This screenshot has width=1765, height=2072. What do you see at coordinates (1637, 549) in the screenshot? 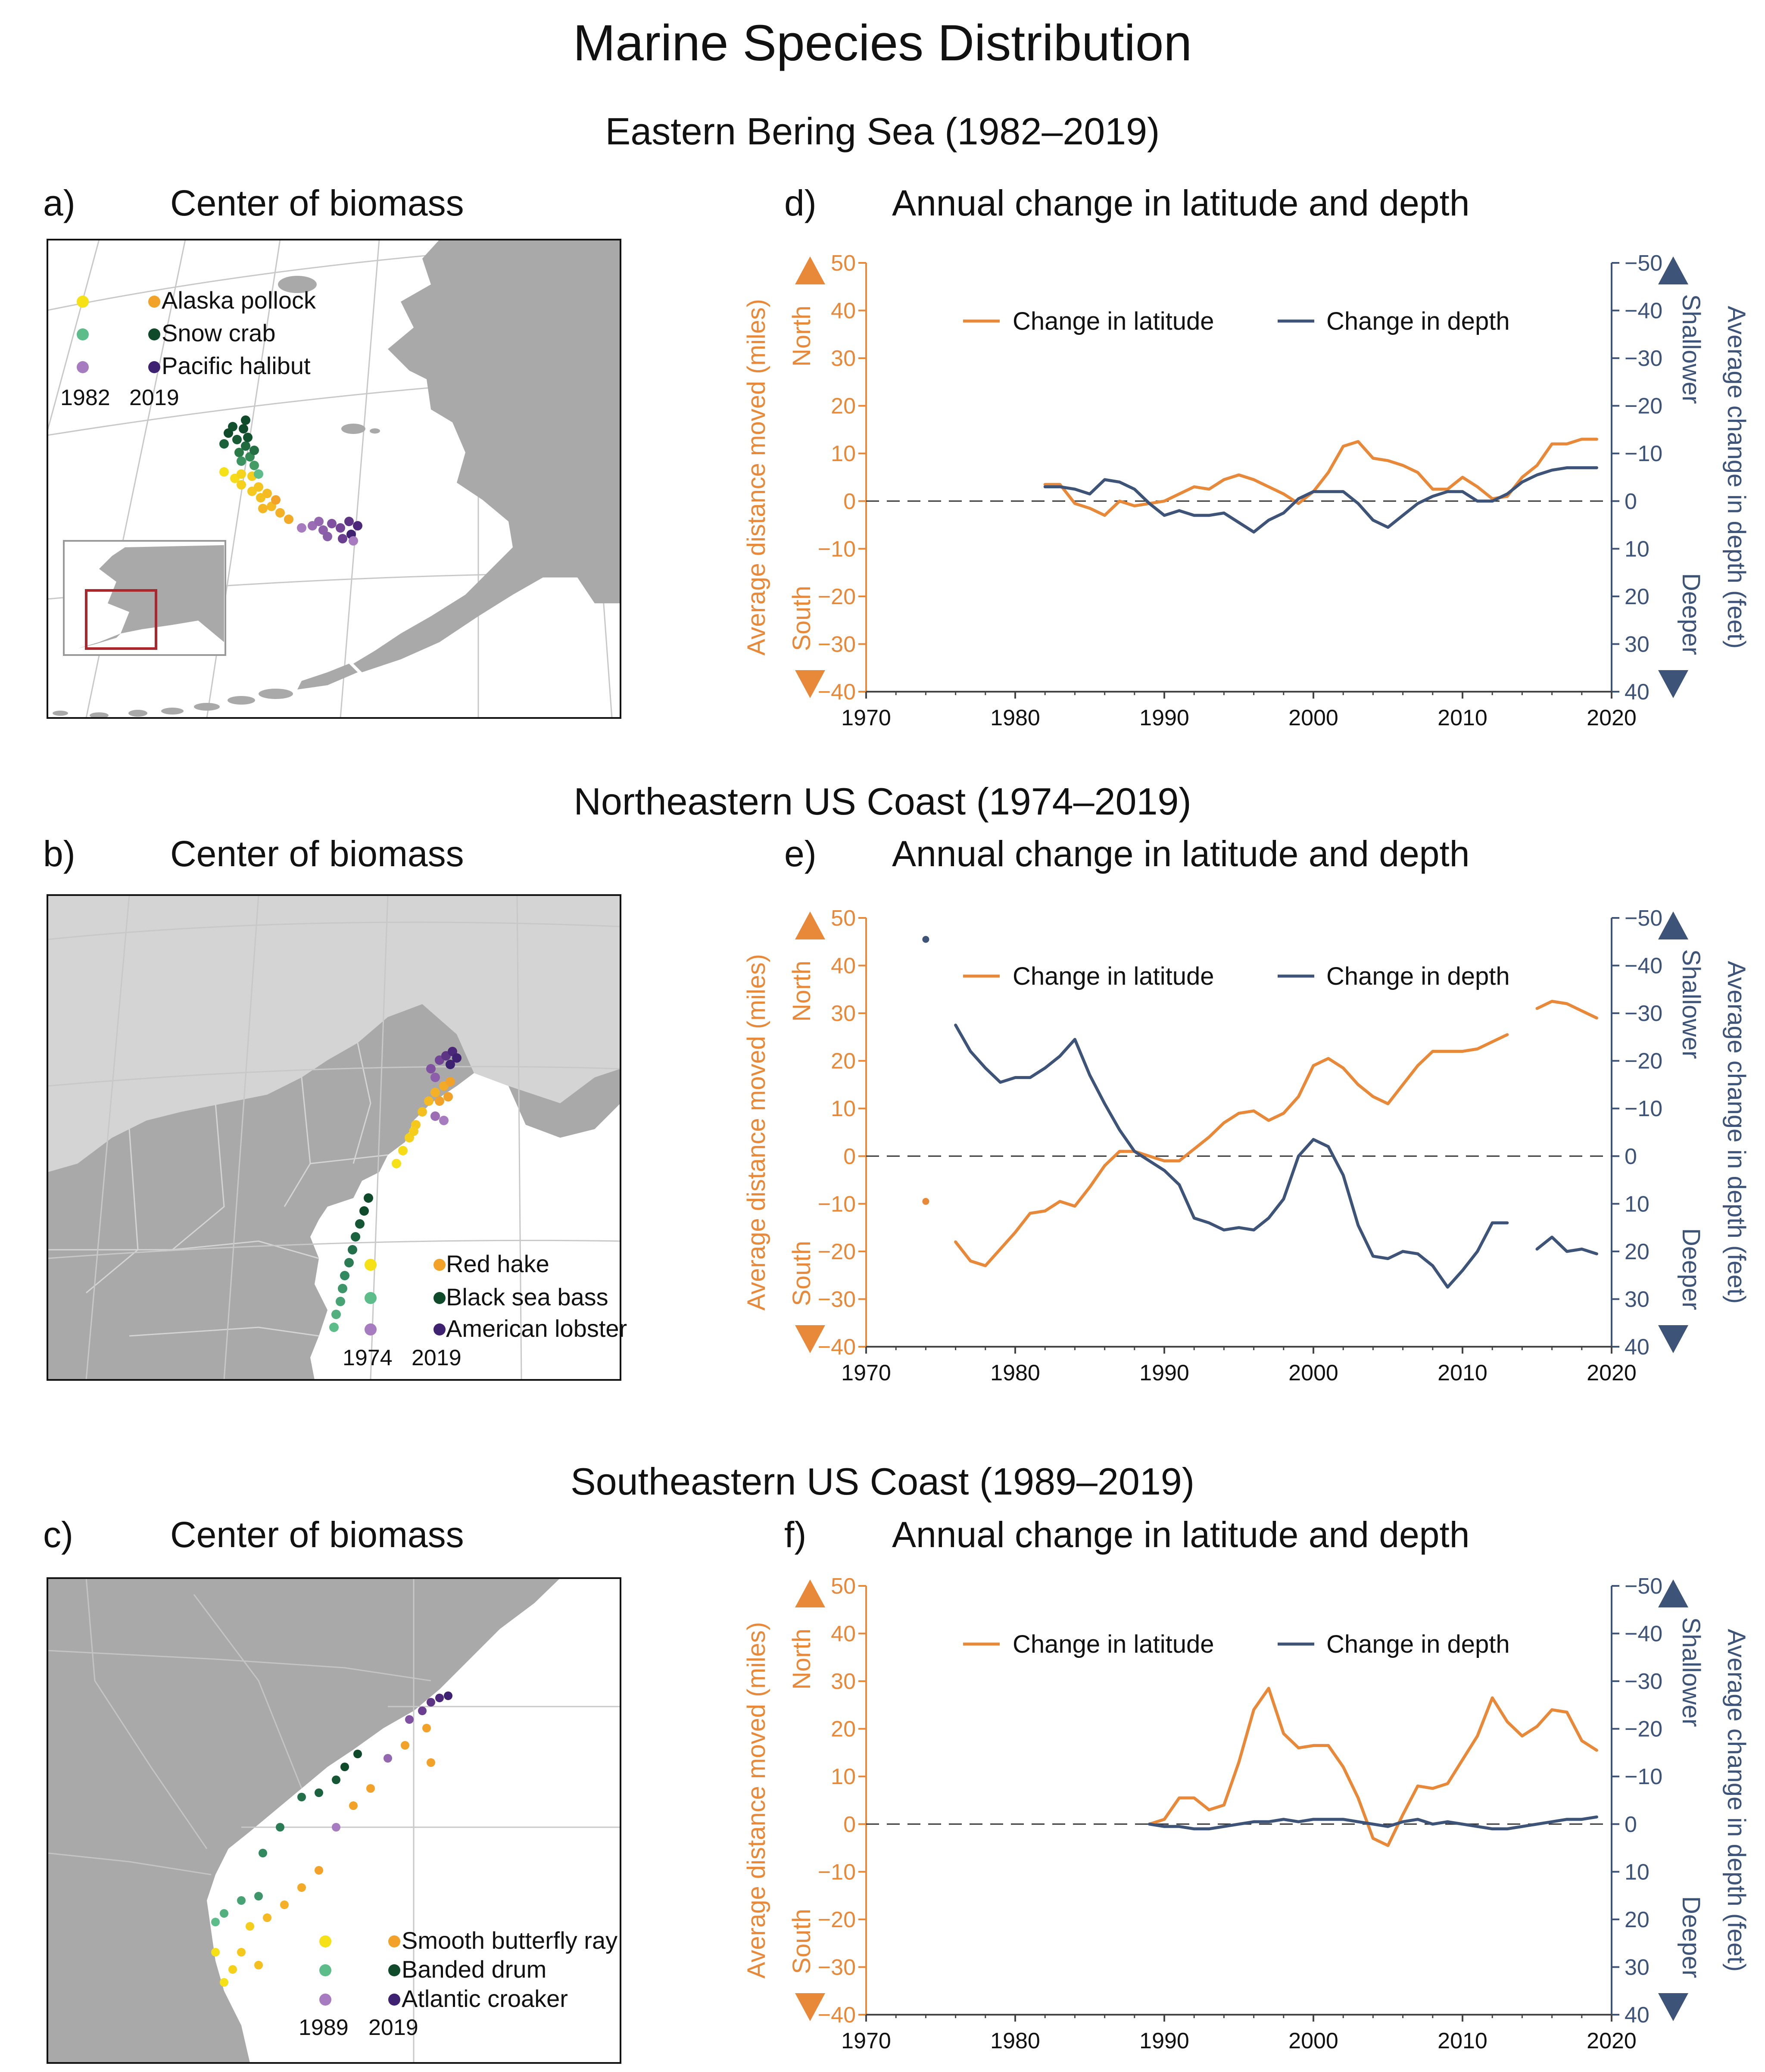
I see `right-tick-label: 10` at bounding box center [1637, 549].